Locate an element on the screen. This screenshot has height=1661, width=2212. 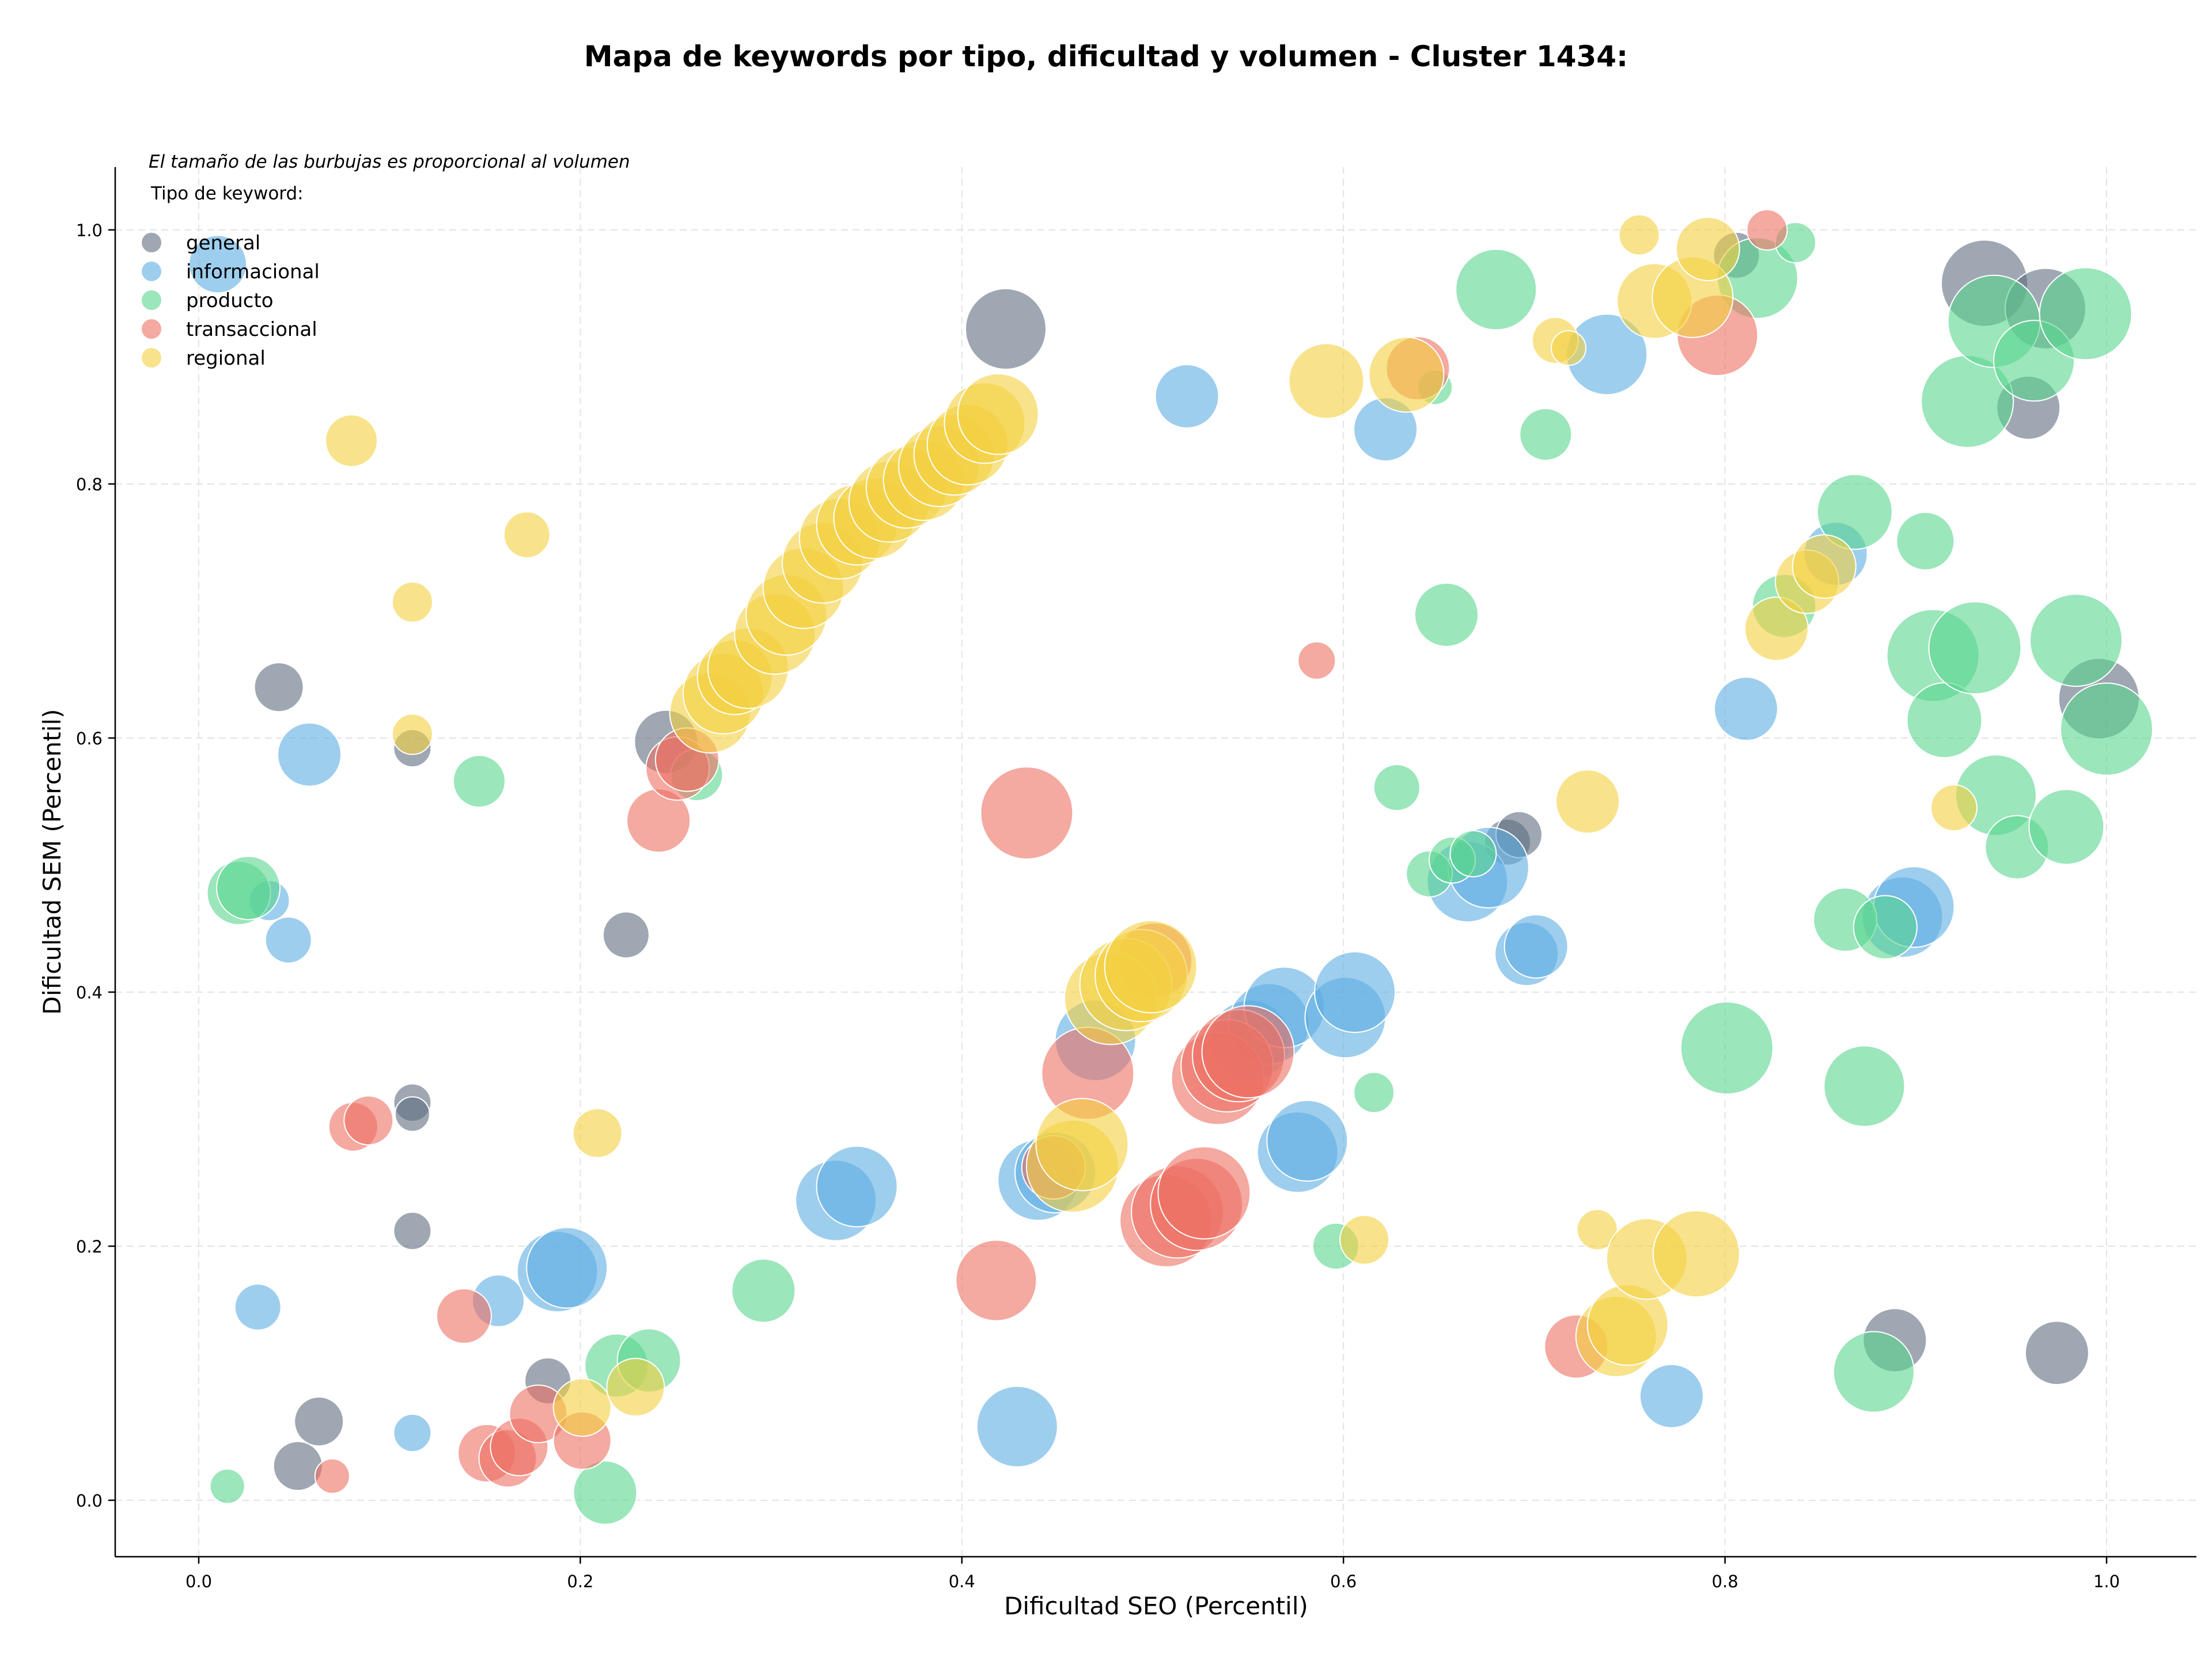
x-axis-label: Dificultad SEO (Percentil) is located at coordinates (1156, 1606).